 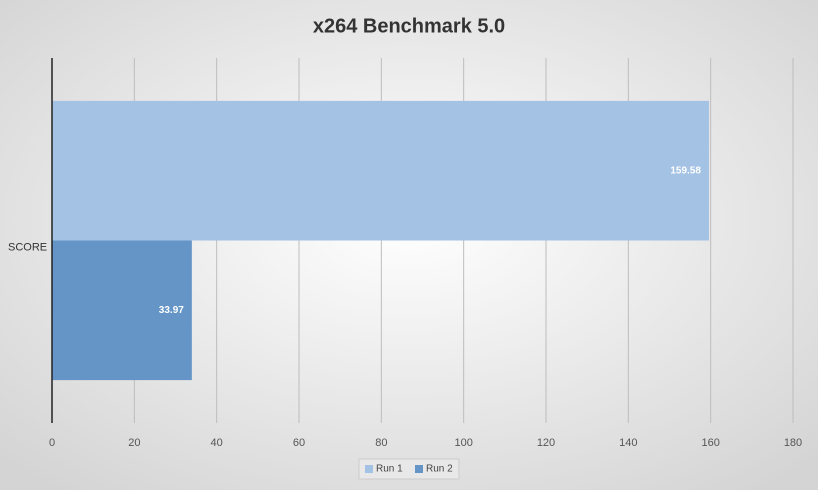 What do you see at coordinates (27, 247) in the screenshot?
I see `y-tick-label: SCORE` at bounding box center [27, 247].